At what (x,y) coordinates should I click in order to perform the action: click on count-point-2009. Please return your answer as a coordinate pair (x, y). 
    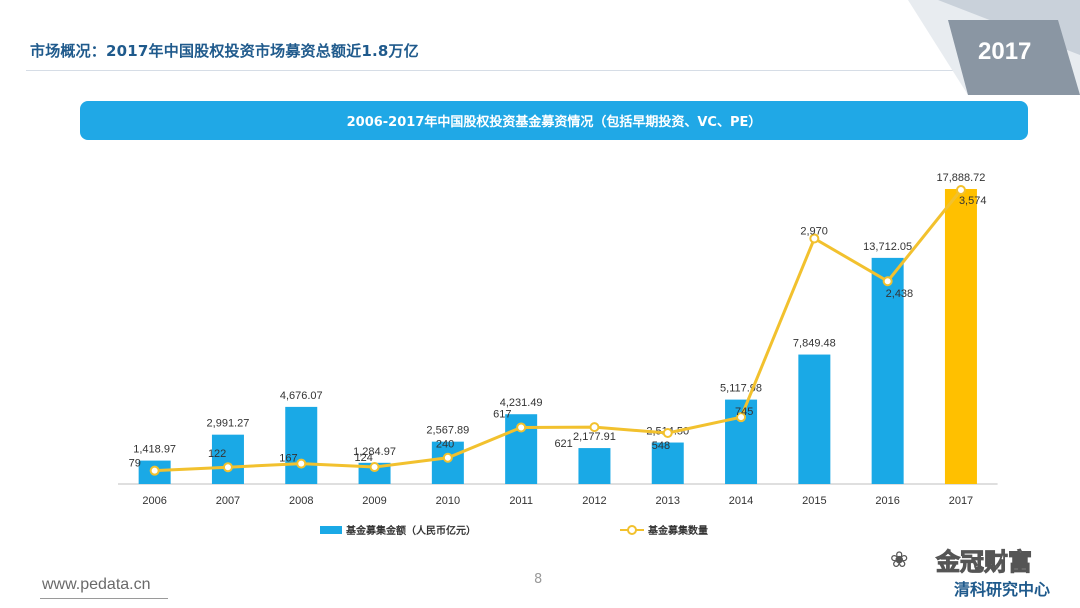
    Looking at the image, I should click on (374, 467).